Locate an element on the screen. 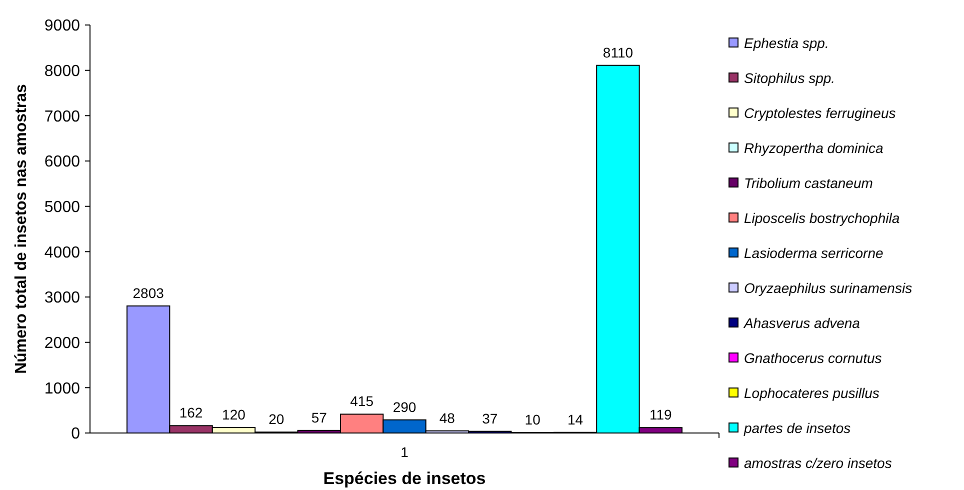  data-label: 57 is located at coordinates (319, 417).